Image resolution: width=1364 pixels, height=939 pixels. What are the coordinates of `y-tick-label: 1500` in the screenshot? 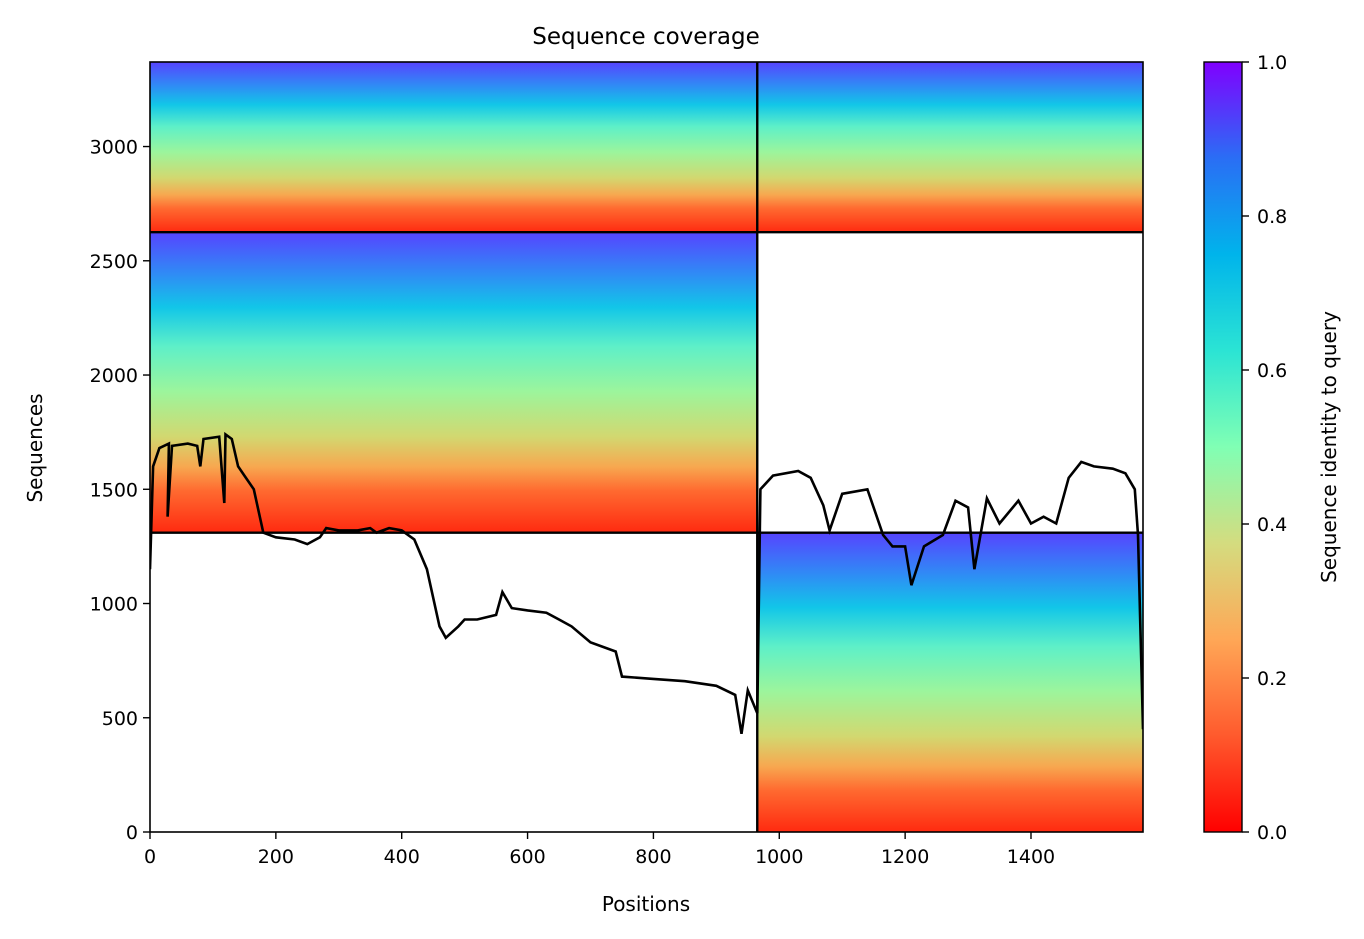 It's located at (114, 490).